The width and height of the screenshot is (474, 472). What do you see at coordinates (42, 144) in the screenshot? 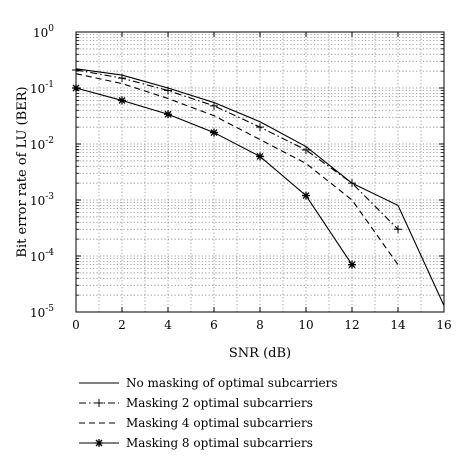
I see `y-tick-label: 10⁻²` at bounding box center [42, 144].